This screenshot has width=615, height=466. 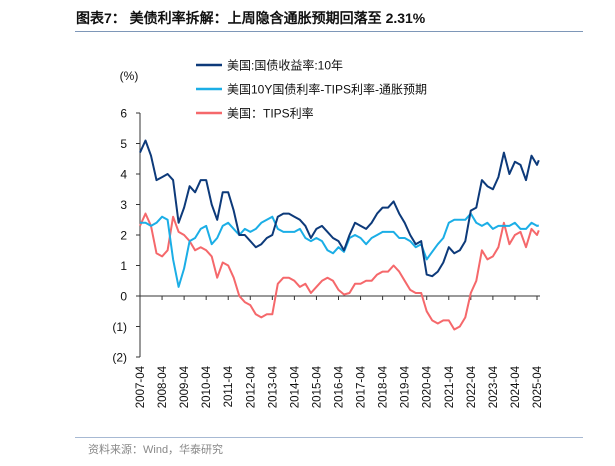 What do you see at coordinates (384, 386) in the screenshot?
I see `x-tick-label: 2018-04` at bounding box center [384, 386].